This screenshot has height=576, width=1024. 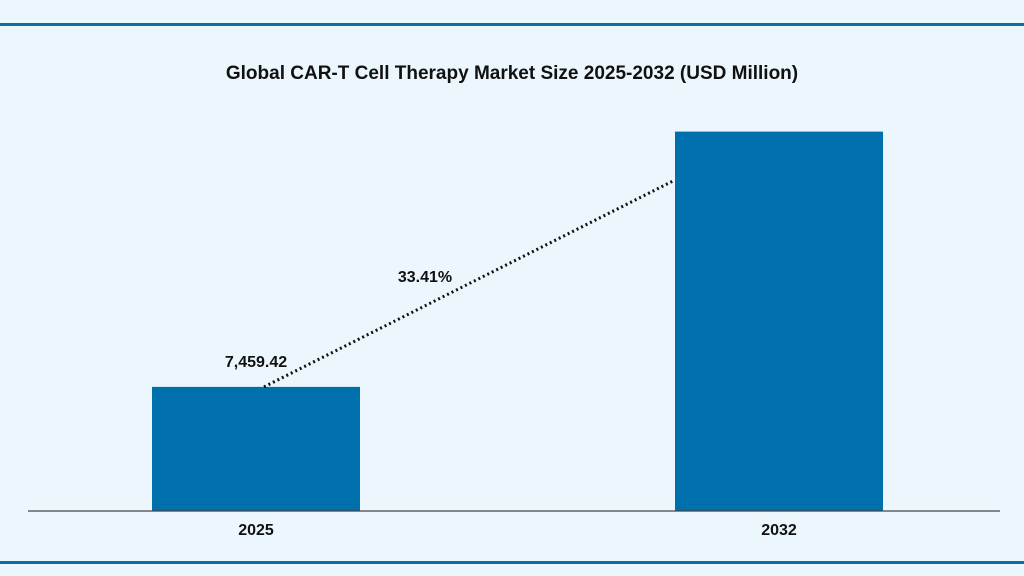 I want to click on value-label: 7,459.42, so click(x=256, y=362).